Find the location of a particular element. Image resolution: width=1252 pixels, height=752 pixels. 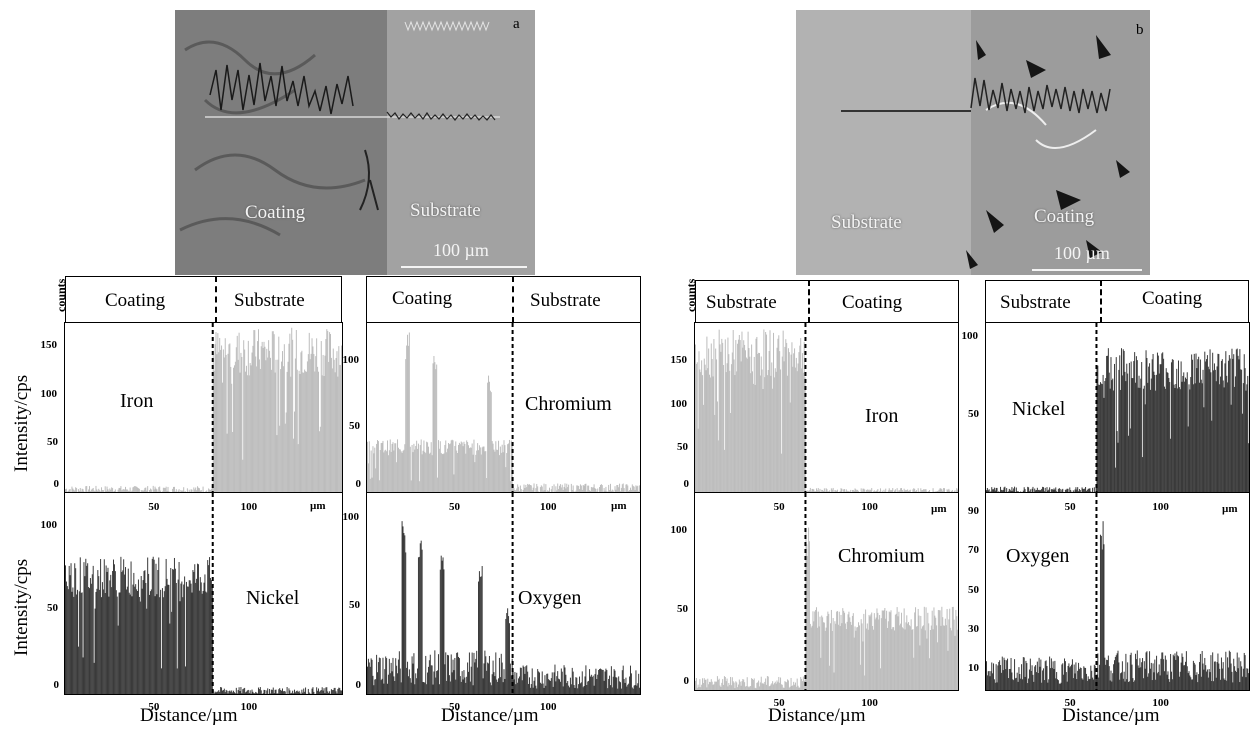

chart-panel-b-oxygen is located at coordinates (1117, 591).